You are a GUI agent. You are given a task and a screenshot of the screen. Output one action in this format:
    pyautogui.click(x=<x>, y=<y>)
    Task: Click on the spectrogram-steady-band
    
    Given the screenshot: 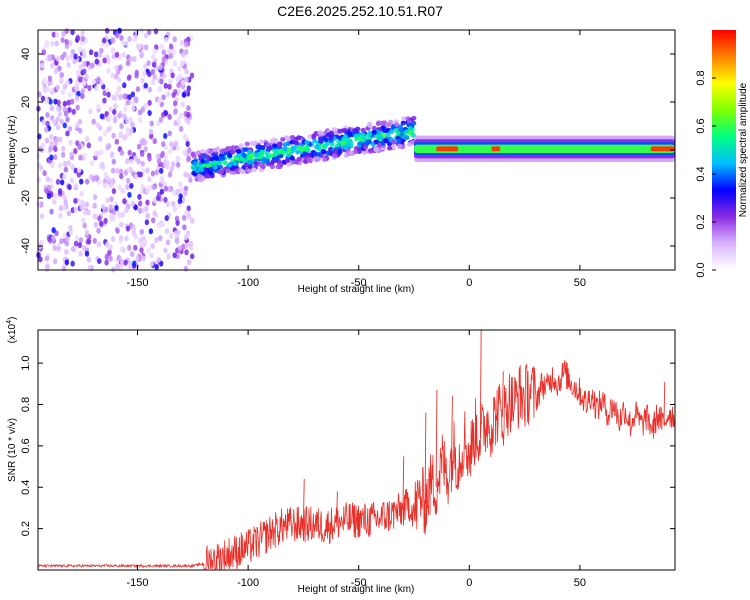 What is the action you would take?
    pyautogui.click(x=544, y=148)
    